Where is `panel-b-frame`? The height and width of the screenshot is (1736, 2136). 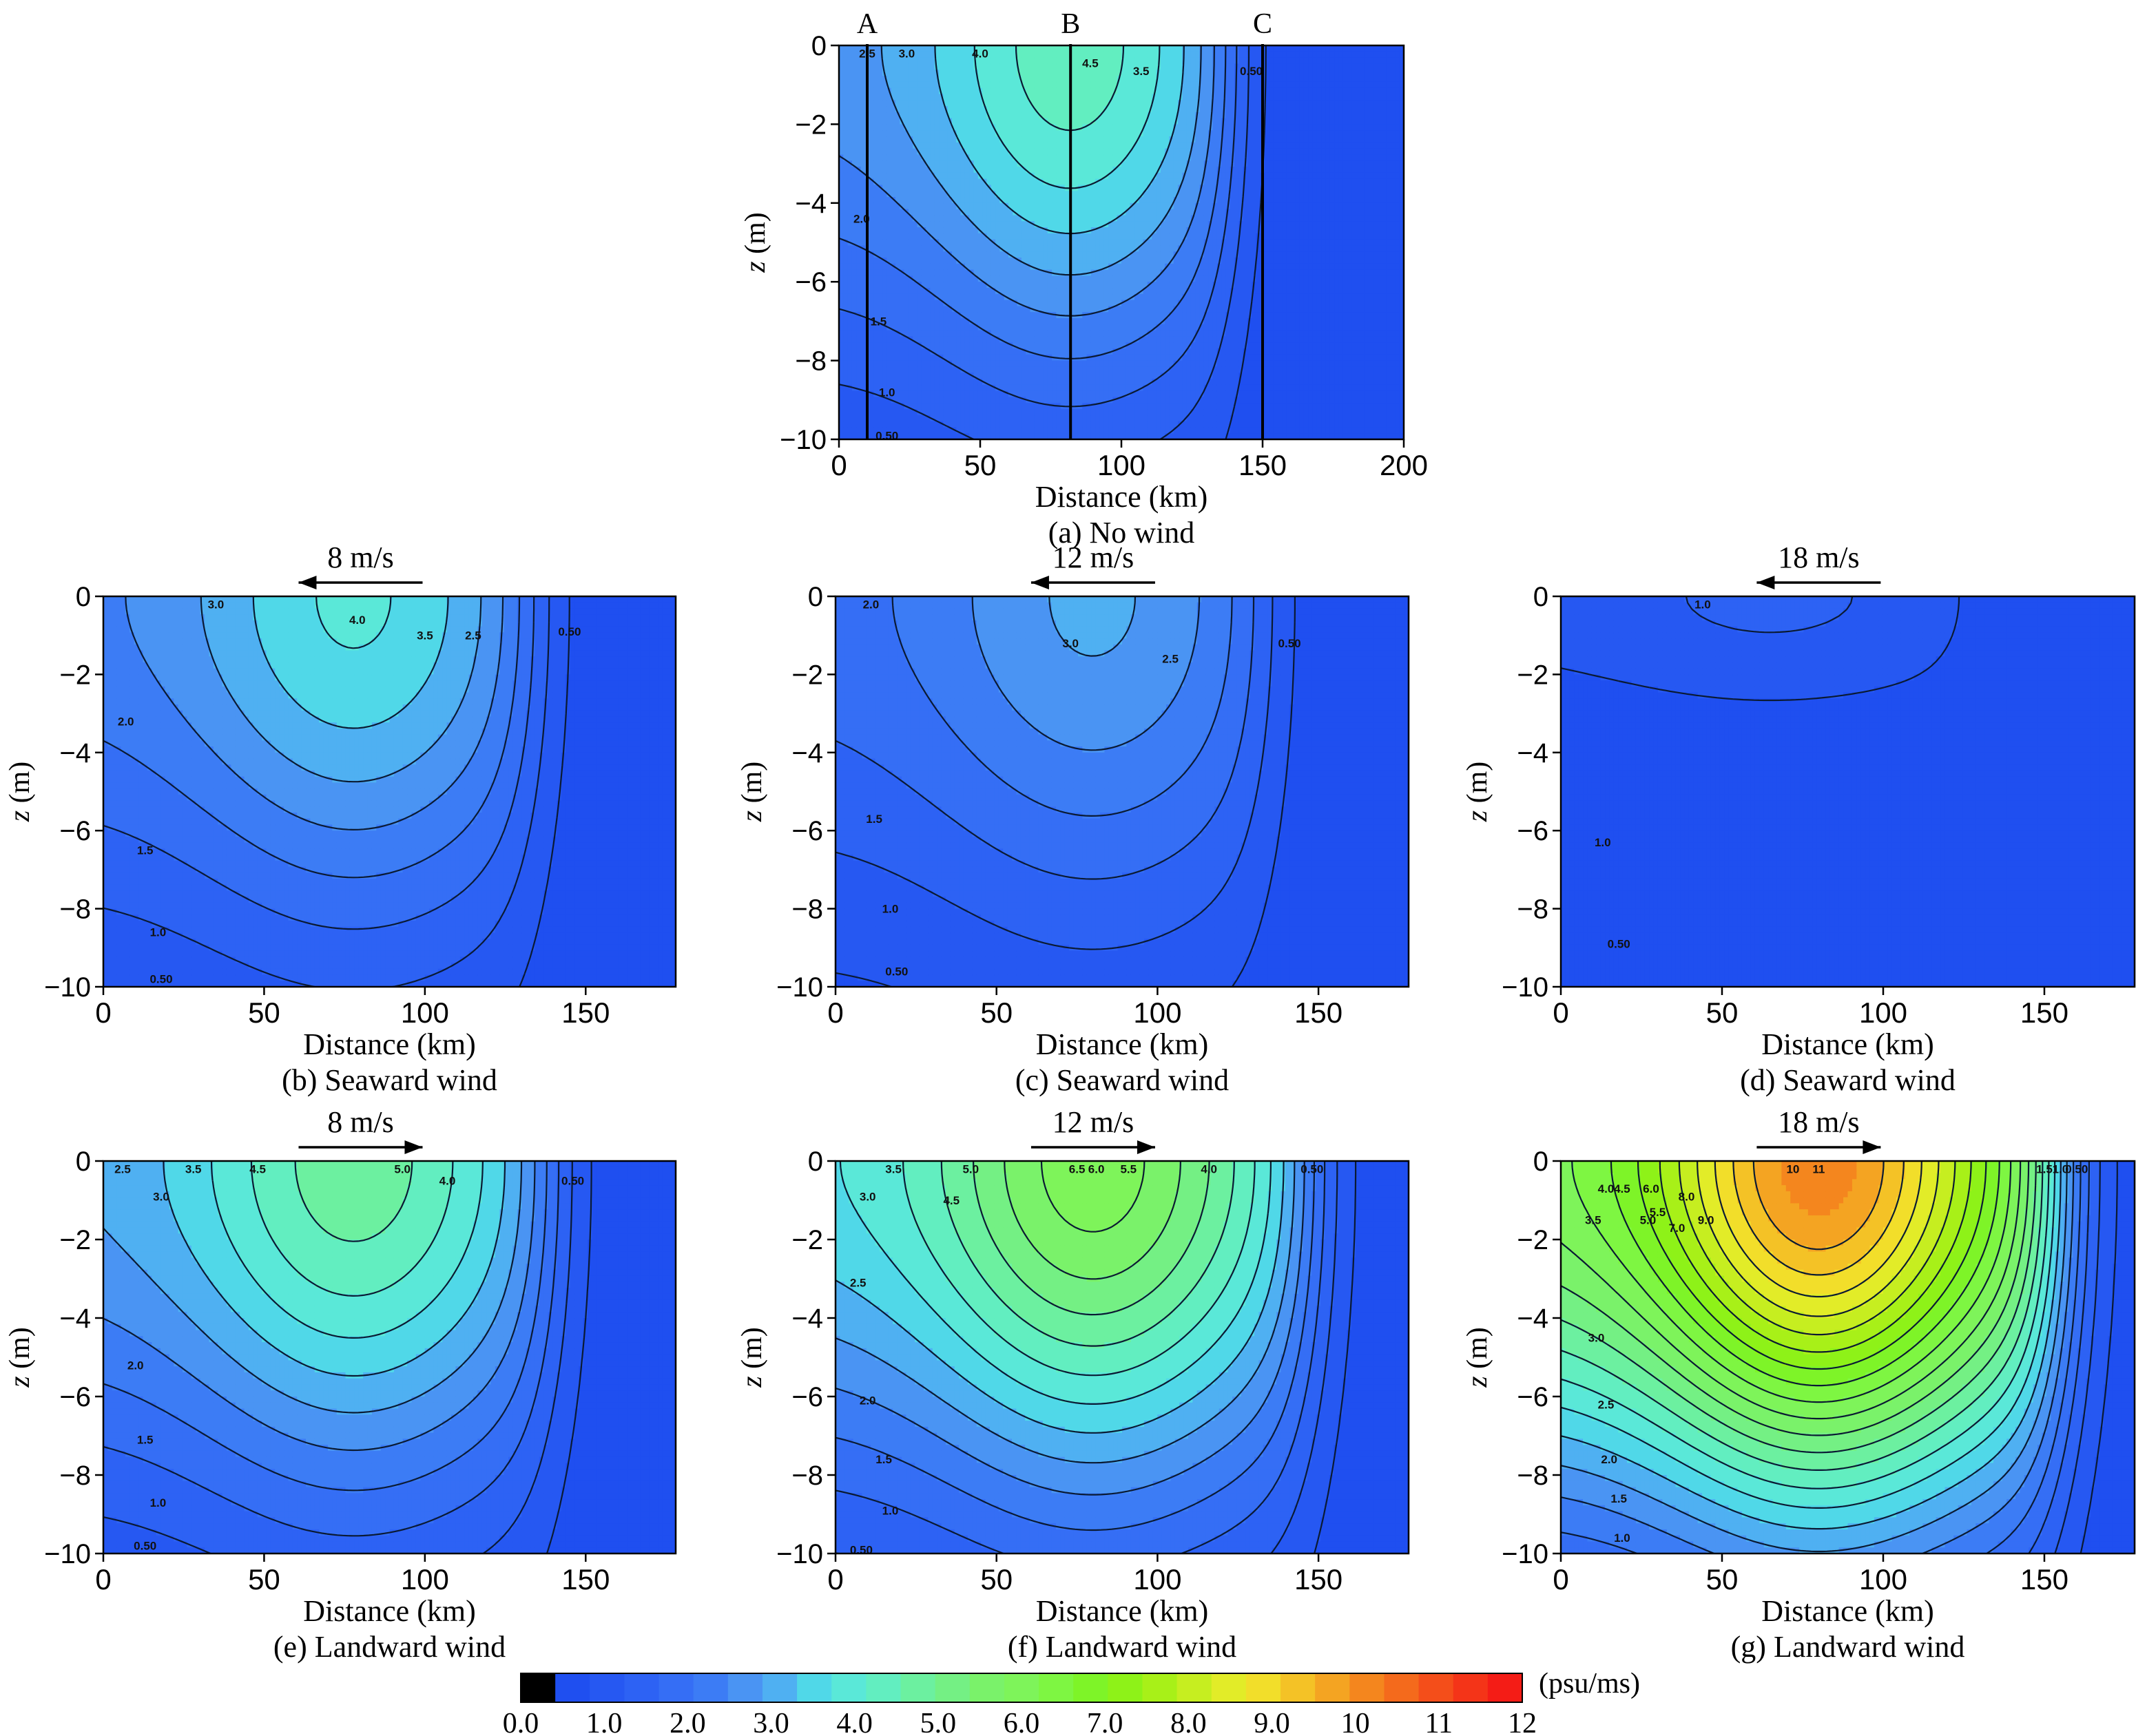 panel-b-frame is located at coordinates (389, 791).